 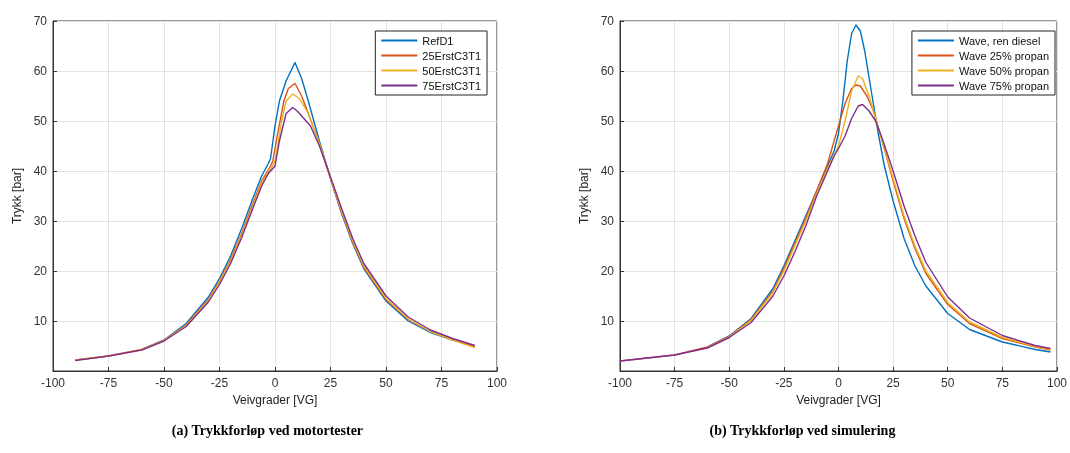 What do you see at coordinates (452, 55) in the screenshot?
I see `legend-label: 25ErstC3T1` at bounding box center [452, 55].